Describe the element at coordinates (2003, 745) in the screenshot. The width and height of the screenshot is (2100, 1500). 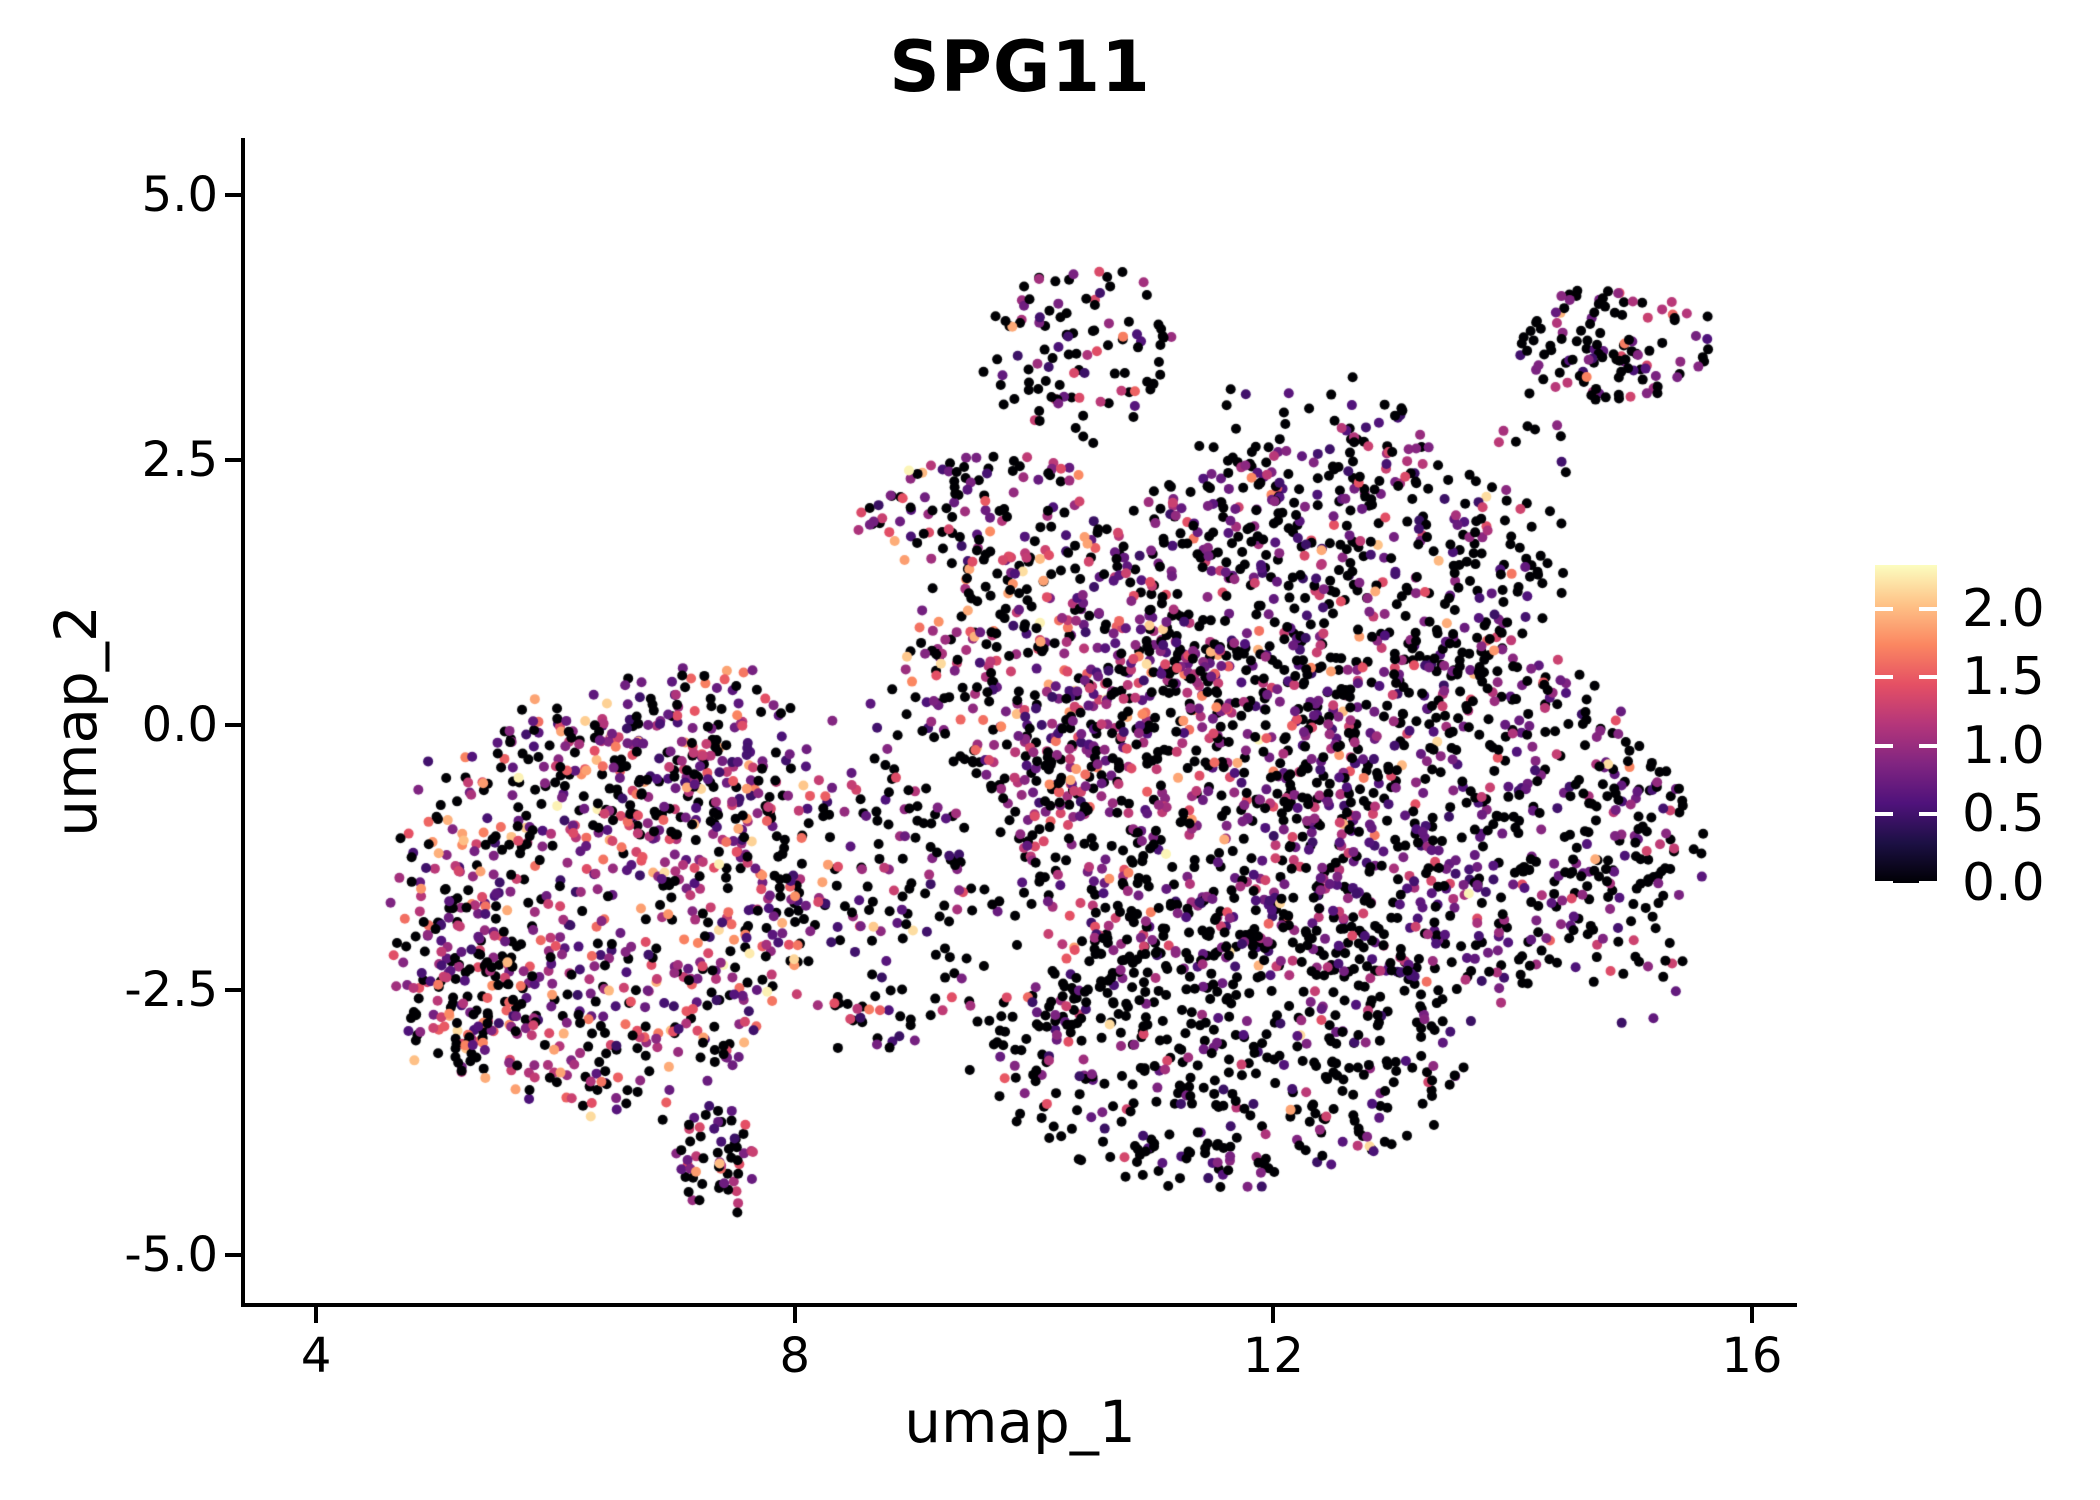
I see `colorbar-tick-label: 1.0` at that location.